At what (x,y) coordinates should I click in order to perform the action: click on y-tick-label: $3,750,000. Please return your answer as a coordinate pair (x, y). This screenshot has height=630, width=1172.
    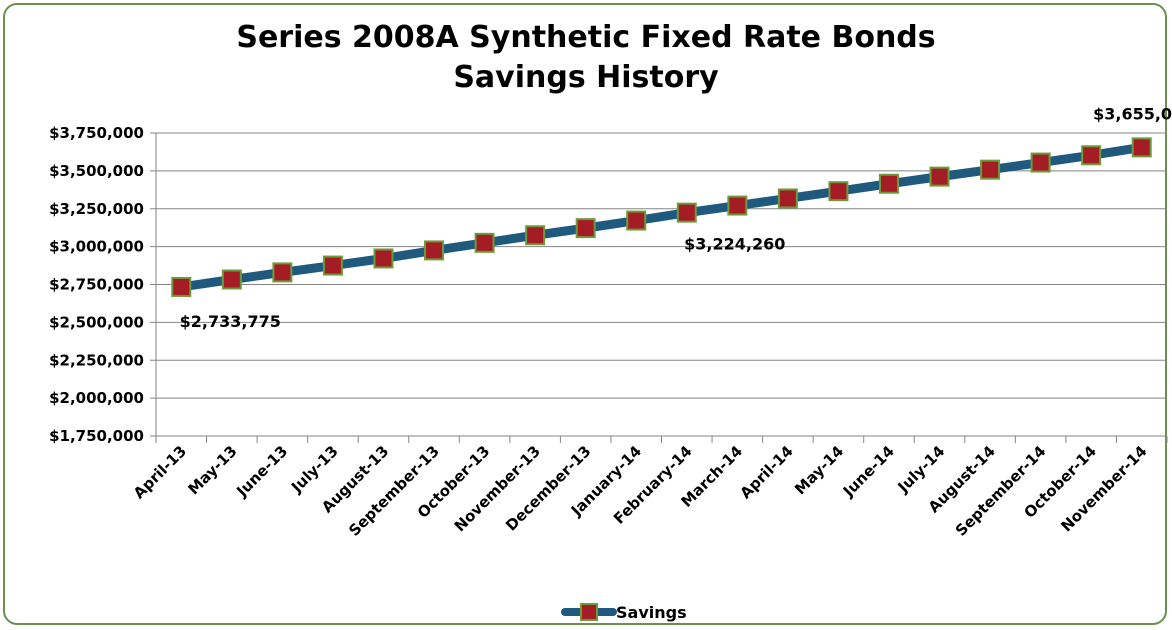
    Looking at the image, I should click on (96, 133).